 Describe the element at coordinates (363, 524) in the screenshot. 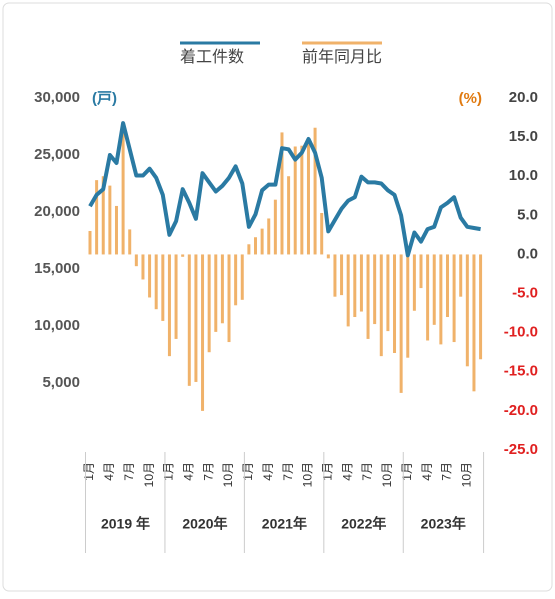

I see `year-label: 2022年` at that location.